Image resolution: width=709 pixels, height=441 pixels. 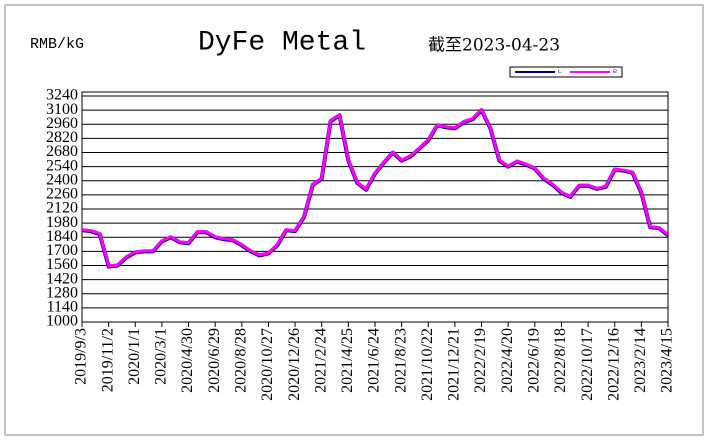 I want to click on y-tick-label: 1140, so click(x=62, y=307).